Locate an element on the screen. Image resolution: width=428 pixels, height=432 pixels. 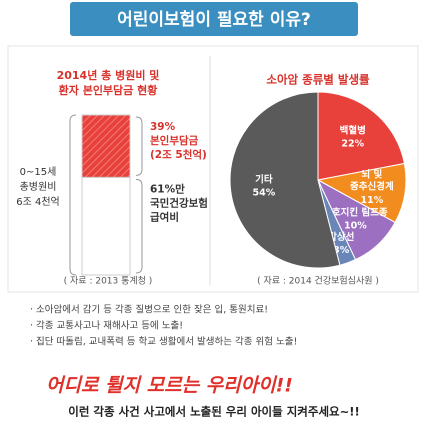
source: ( 자료 : 2014 건강보험심사원 ) is located at coordinates (318, 281).